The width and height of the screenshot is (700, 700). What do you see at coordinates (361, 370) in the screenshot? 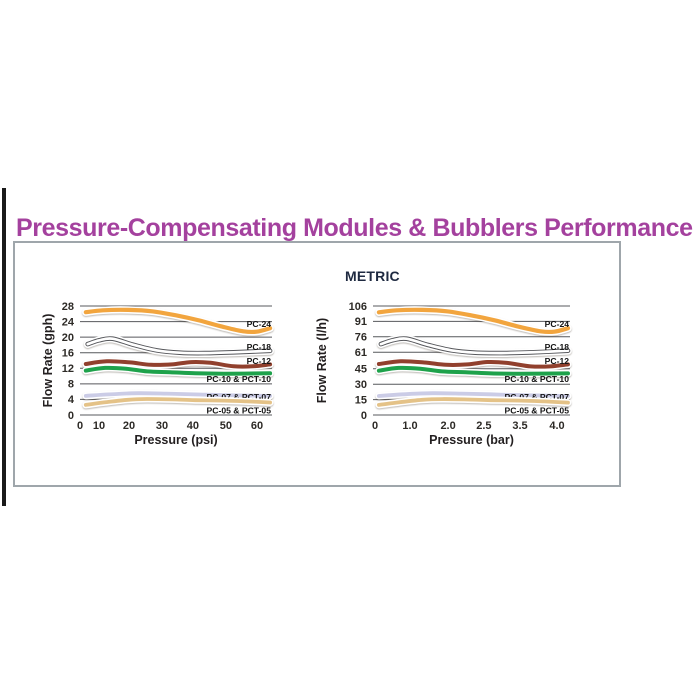
I see `y-axis-tick-label: 45` at bounding box center [361, 370].